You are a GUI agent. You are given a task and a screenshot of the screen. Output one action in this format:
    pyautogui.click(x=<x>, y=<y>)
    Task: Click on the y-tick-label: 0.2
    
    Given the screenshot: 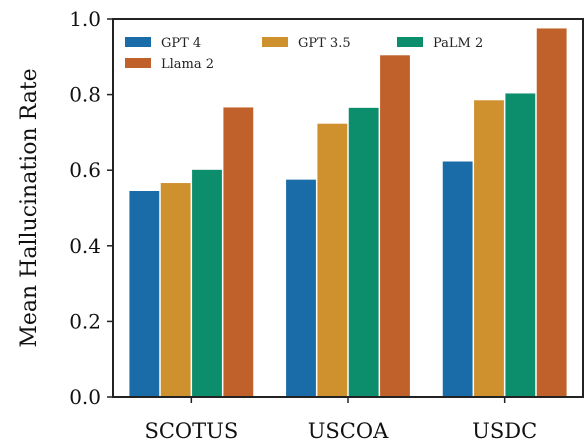 What is the action you would take?
    pyautogui.click(x=85, y=321)
    